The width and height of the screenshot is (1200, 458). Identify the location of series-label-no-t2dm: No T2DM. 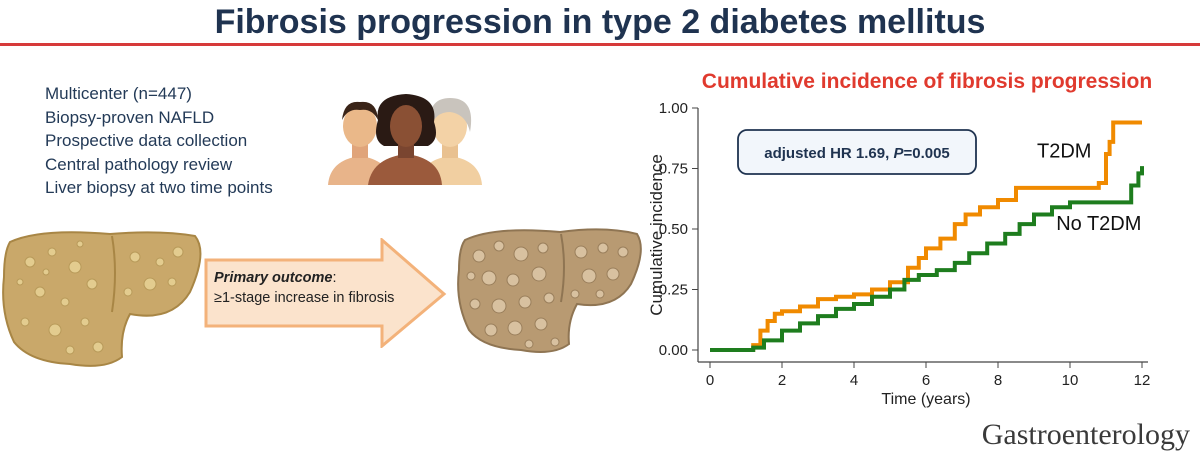
(1098, 224).